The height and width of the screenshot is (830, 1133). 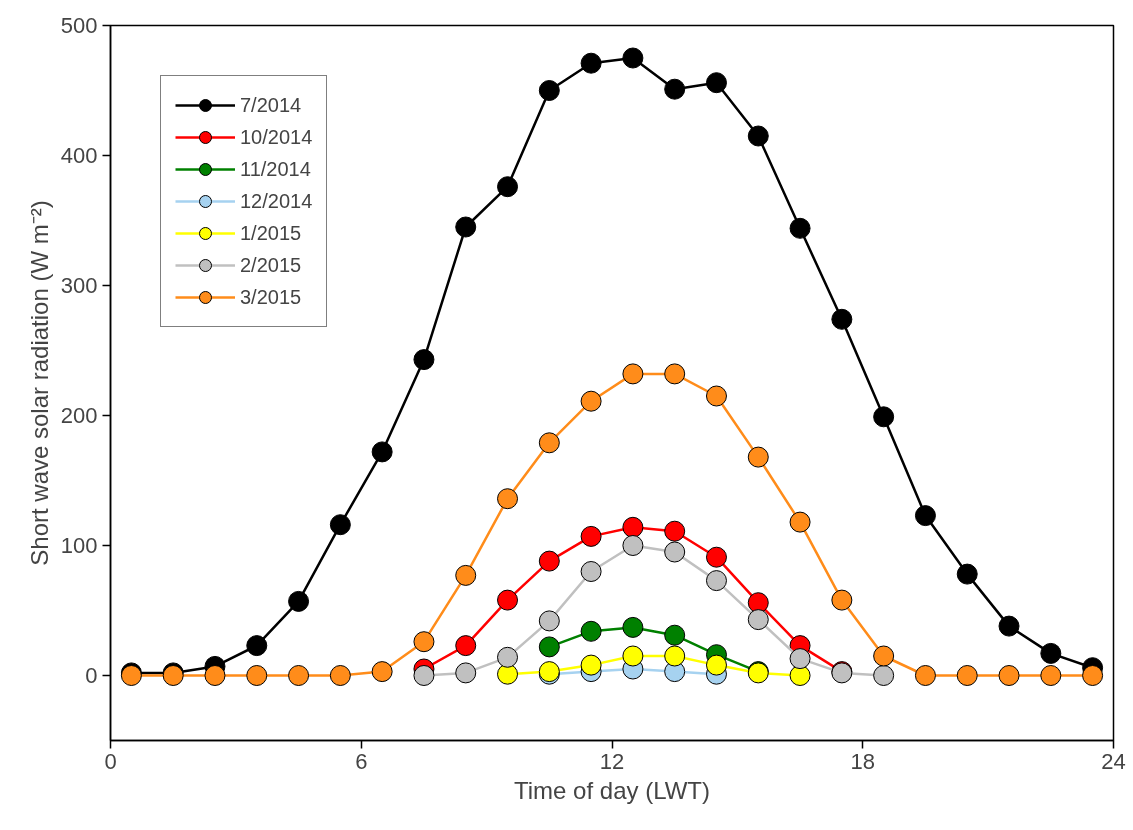 I want to click on x-tick-label: 12, so click(x=612, y=761).